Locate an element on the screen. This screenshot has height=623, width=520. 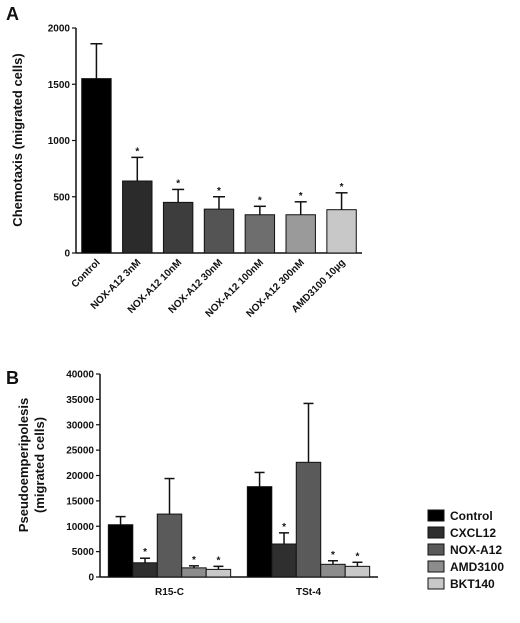
panel-b-label: B is located at coordinates (12, 378).